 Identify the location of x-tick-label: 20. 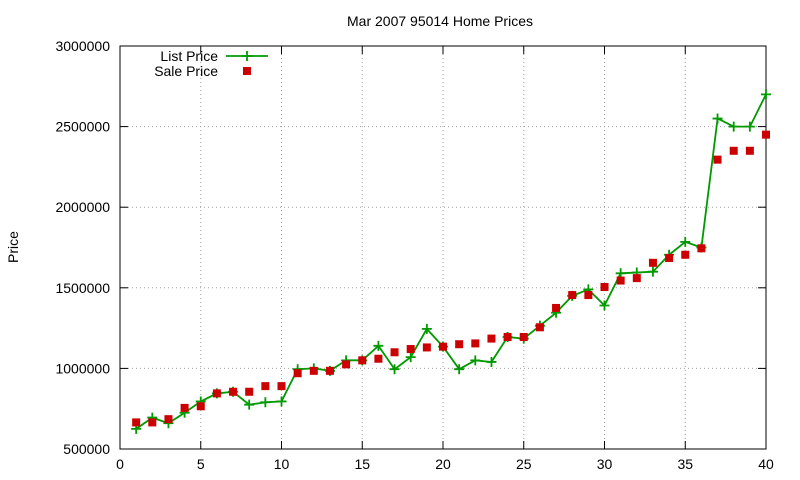
(443, 464).